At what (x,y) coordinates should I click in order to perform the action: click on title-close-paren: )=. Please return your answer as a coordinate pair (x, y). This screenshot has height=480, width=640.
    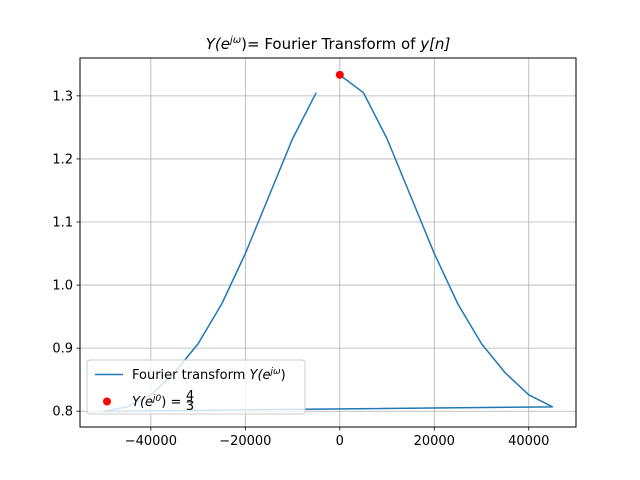
    Looking at the image, I should click on (252, 44).